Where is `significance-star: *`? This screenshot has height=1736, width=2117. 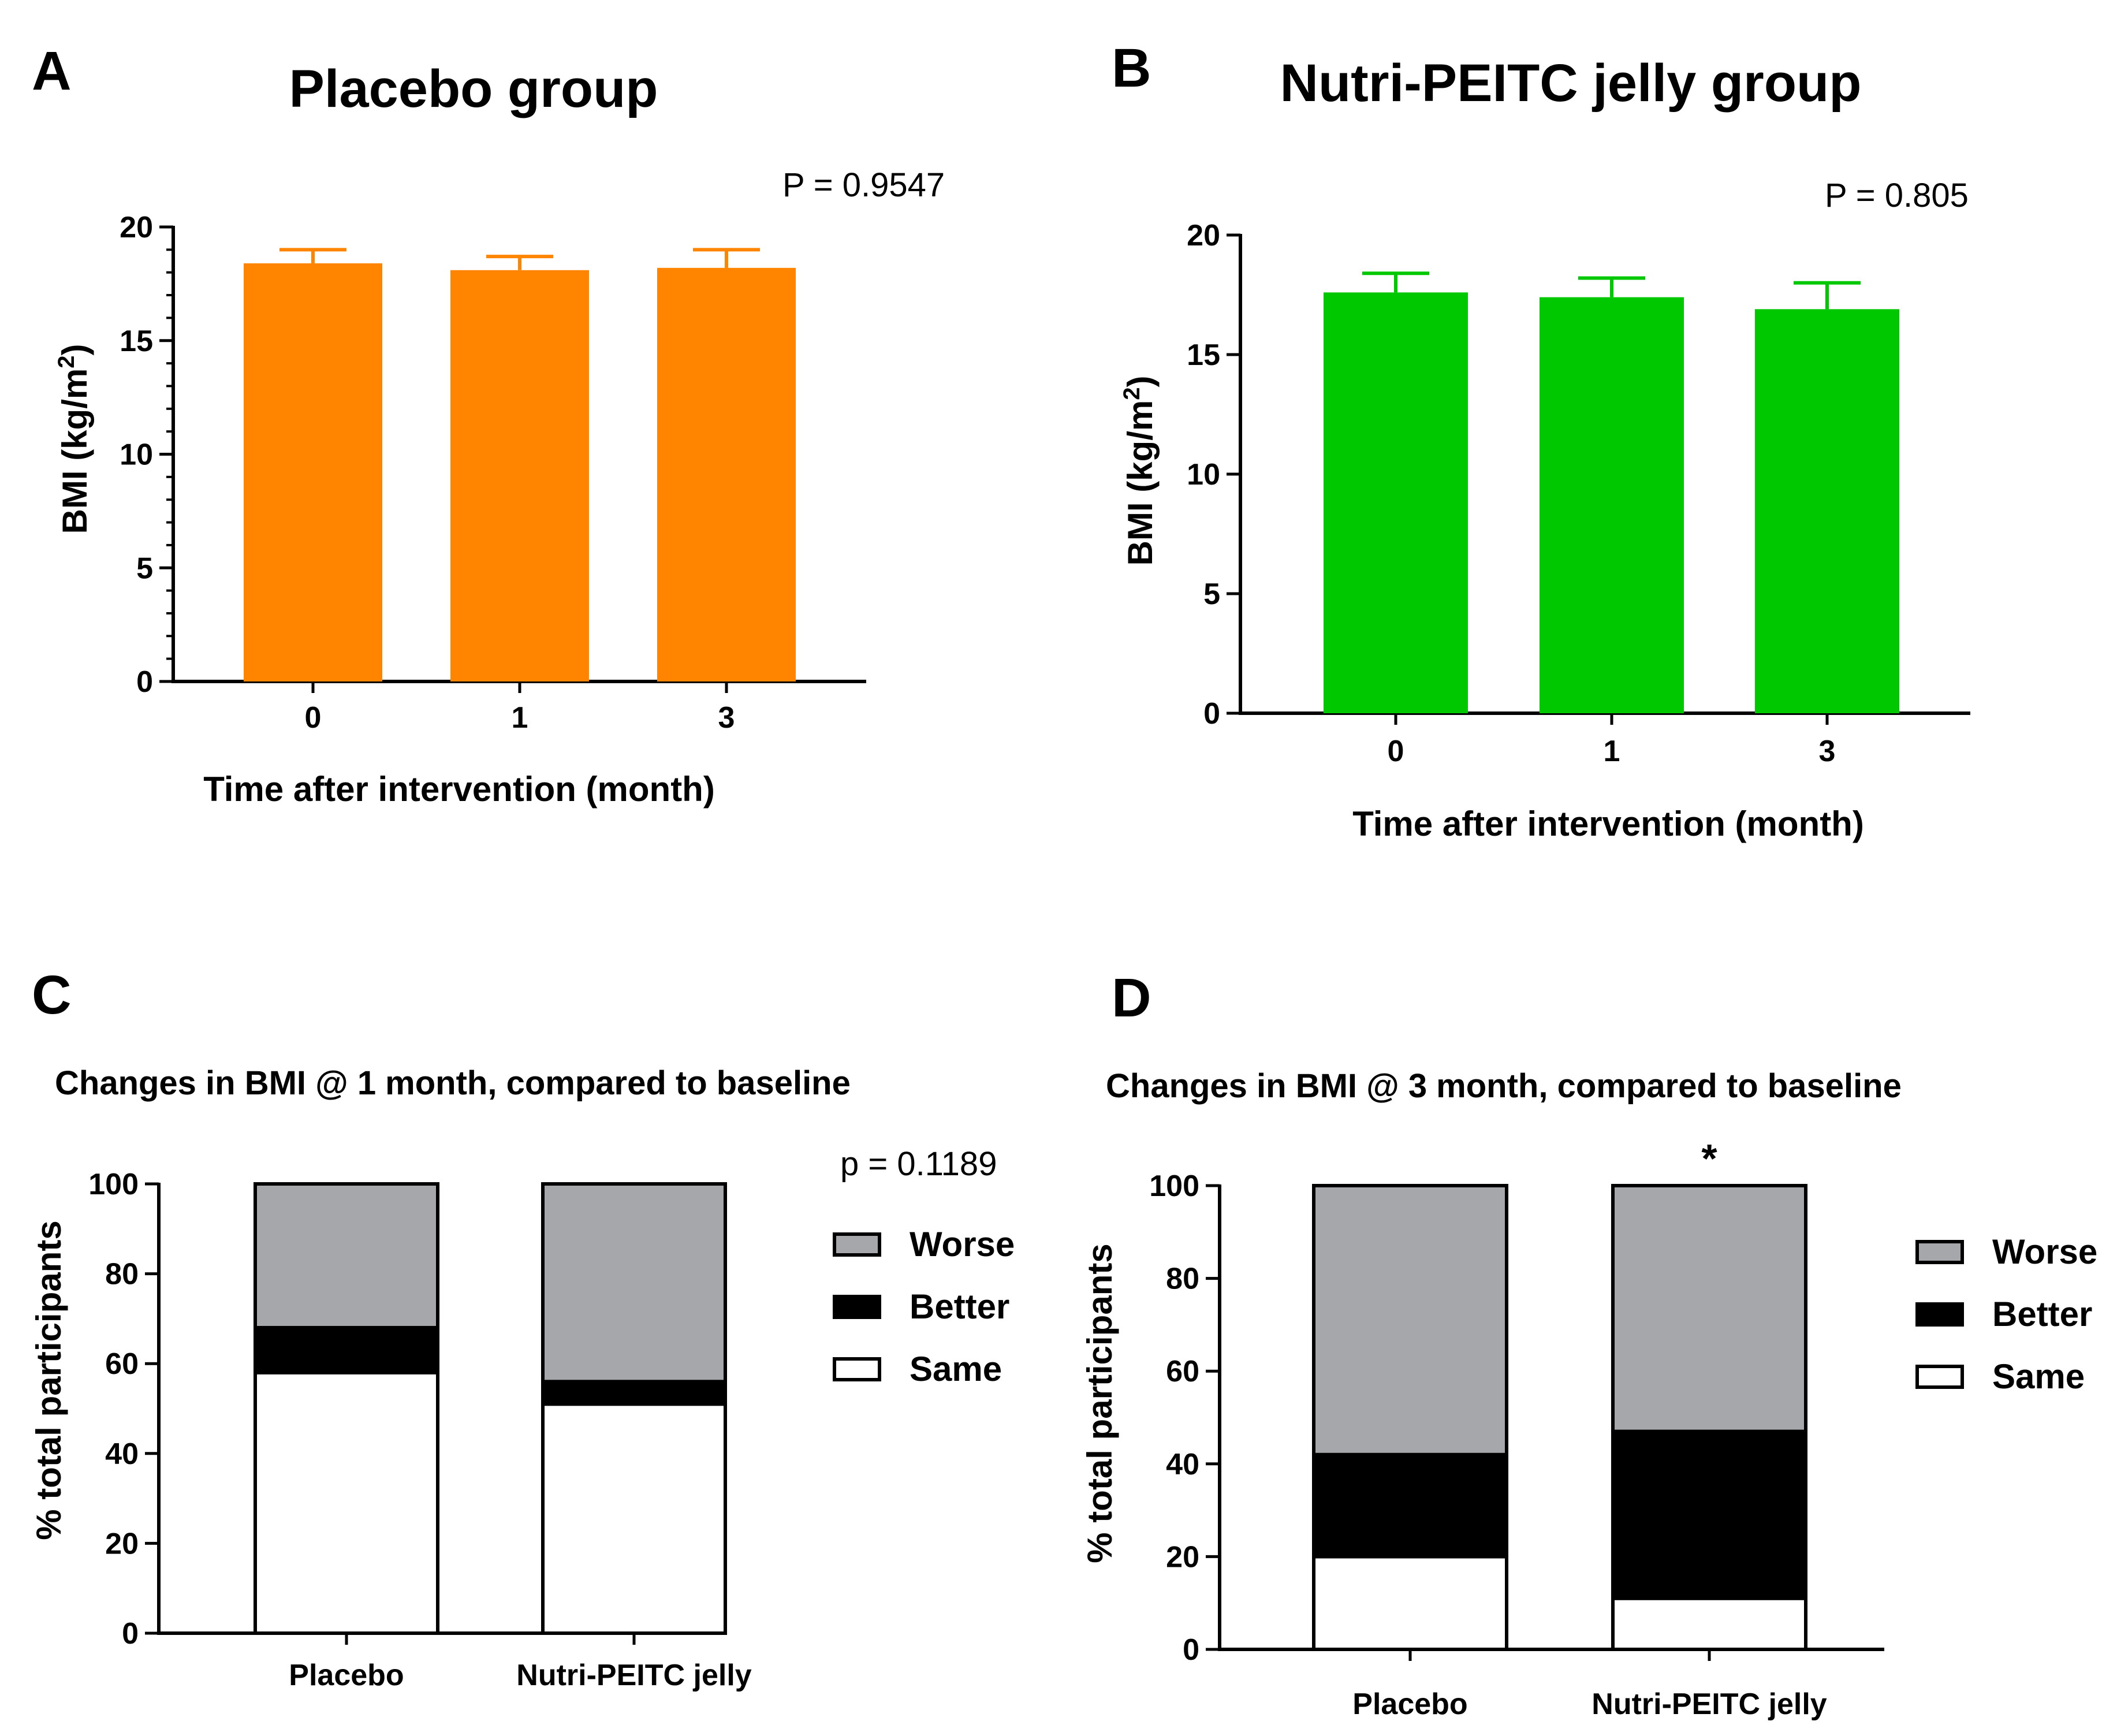 significance-star: * is located at coordinates (1709, 1159).